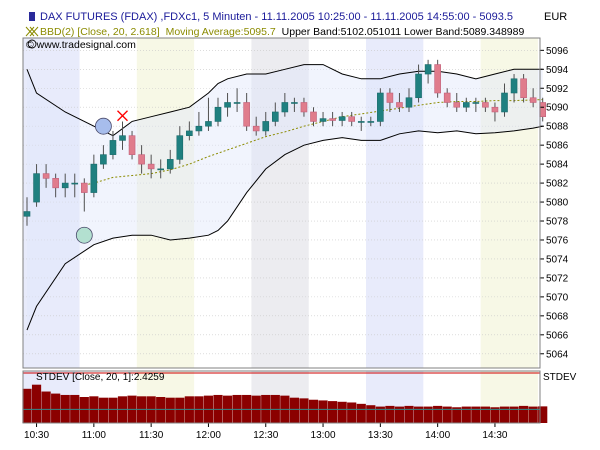  Describe the element at coordinates (557, 127) in the screenshot. I see `price-tick-label: 5088` at that location.